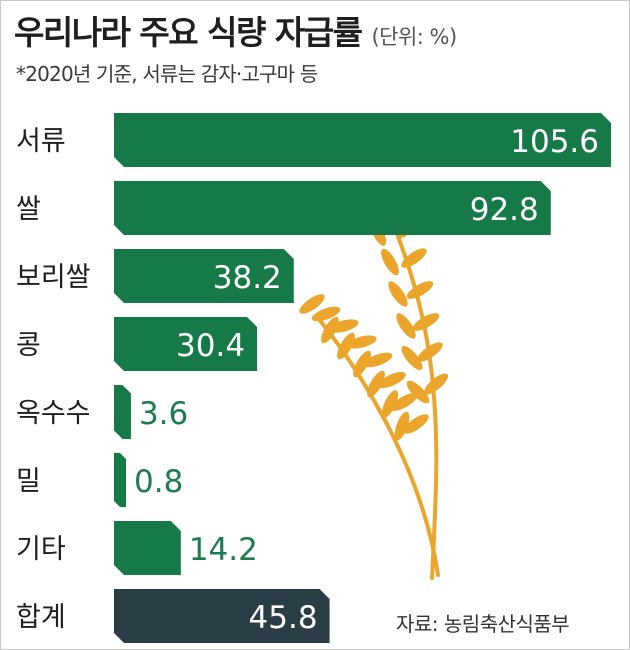 The image size is (630, 650). What do you see at coordinates (41, 141) in the screenshot?
I see `category-label: 서류` at bounding box center [41, 141].